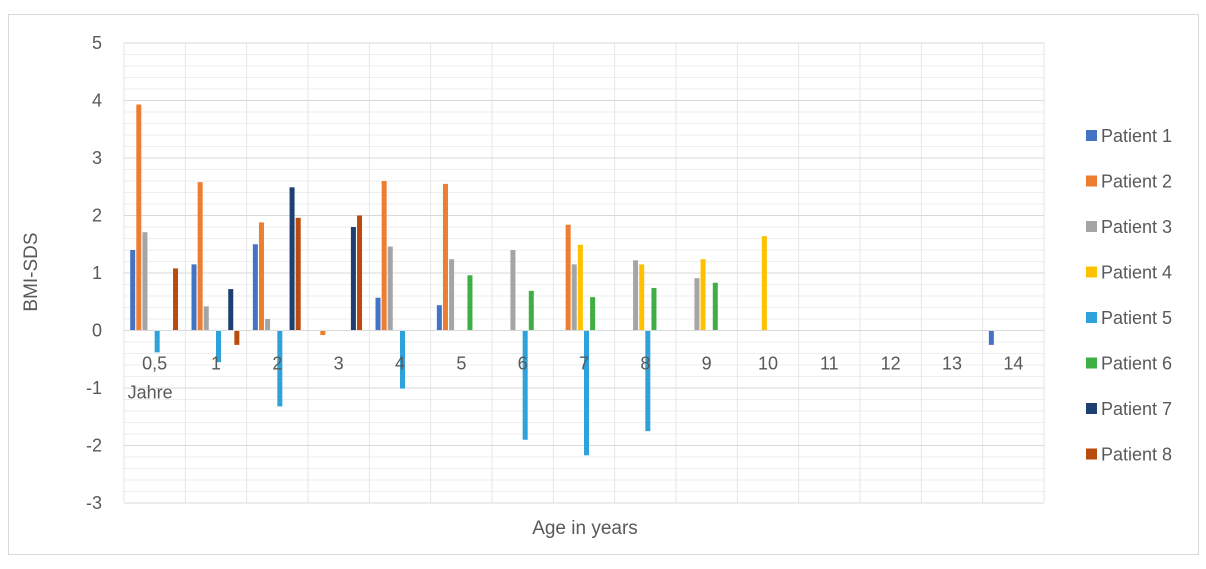 The height and width of the screenshot is (569, 1206). I want to click on y-tick-label: 1, so click(97, 273).